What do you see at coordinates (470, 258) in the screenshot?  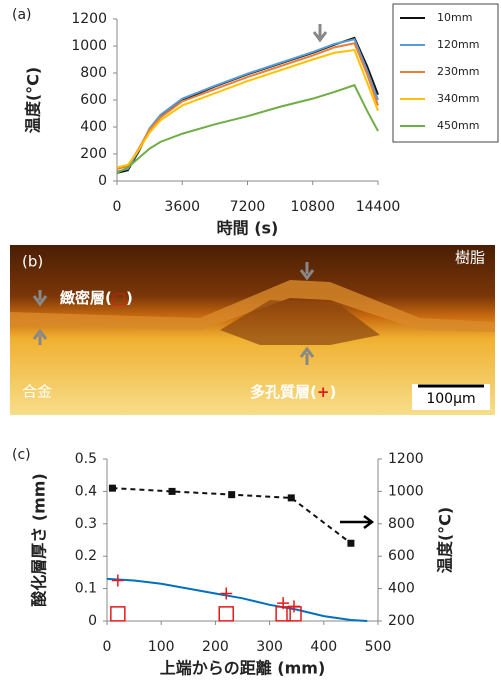 I see `resin-label: 樹脂` at bounding box center [470, 258].